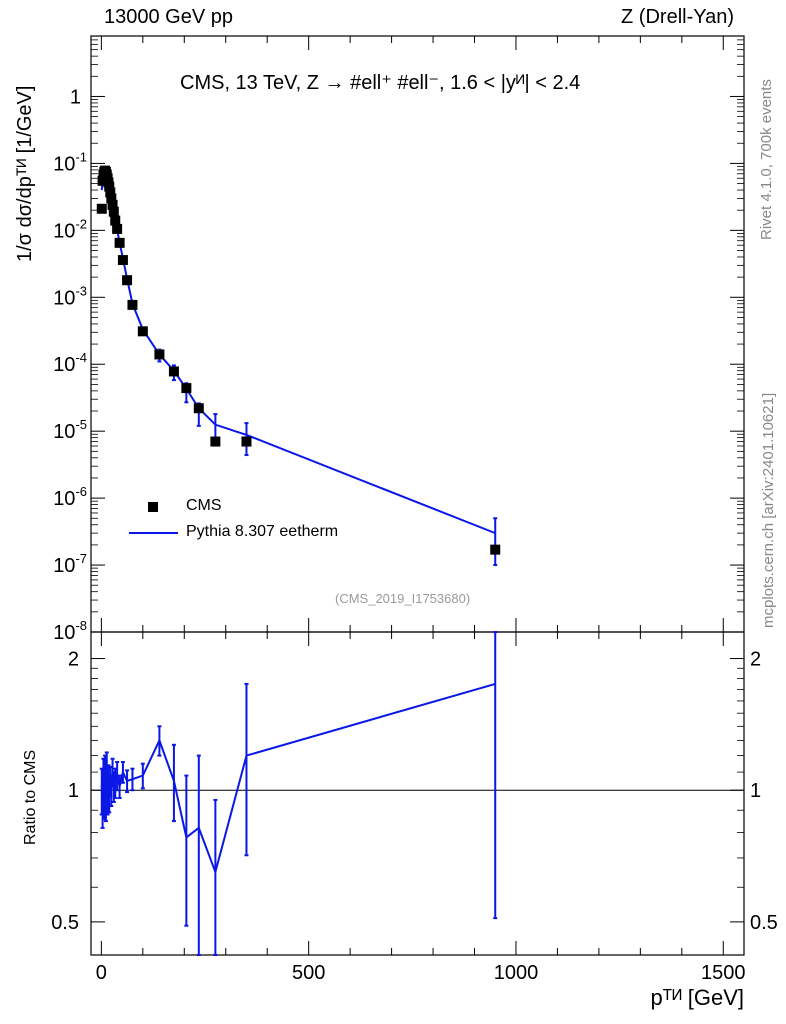 The width and height of the screenshot is (786, 1024). I want to click on rivet-version-label: Rivet 4.1.0, 700k events, so click(766, 159).